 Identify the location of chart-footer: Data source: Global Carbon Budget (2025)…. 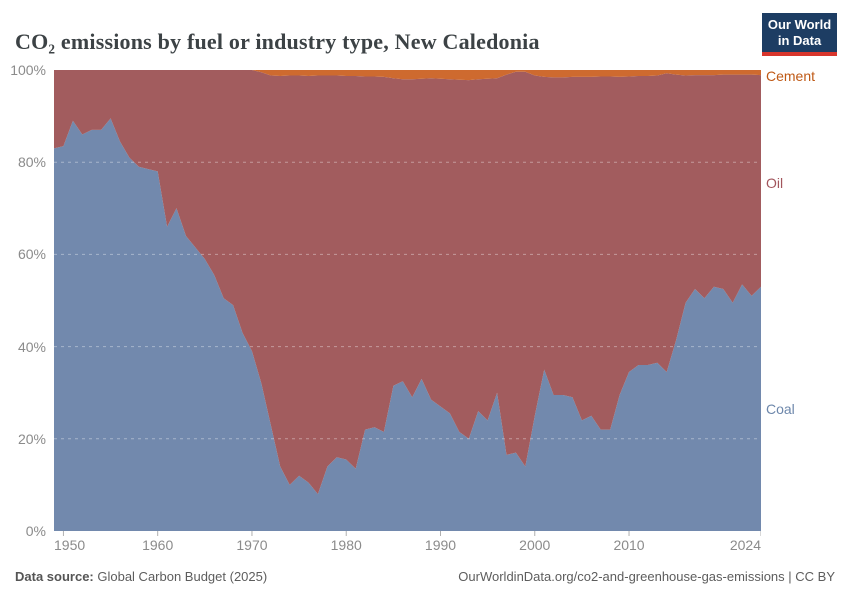
(425, 576).